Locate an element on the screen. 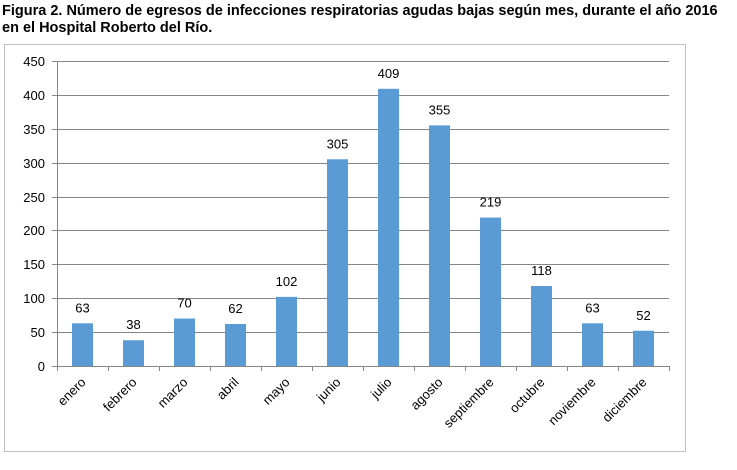  x-tick-label: abril is located at coordinates (228, 388).